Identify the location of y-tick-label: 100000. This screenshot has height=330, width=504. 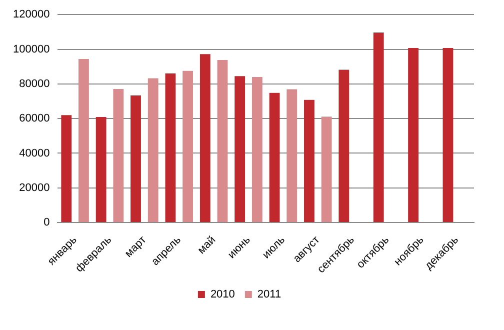
(31, 49).